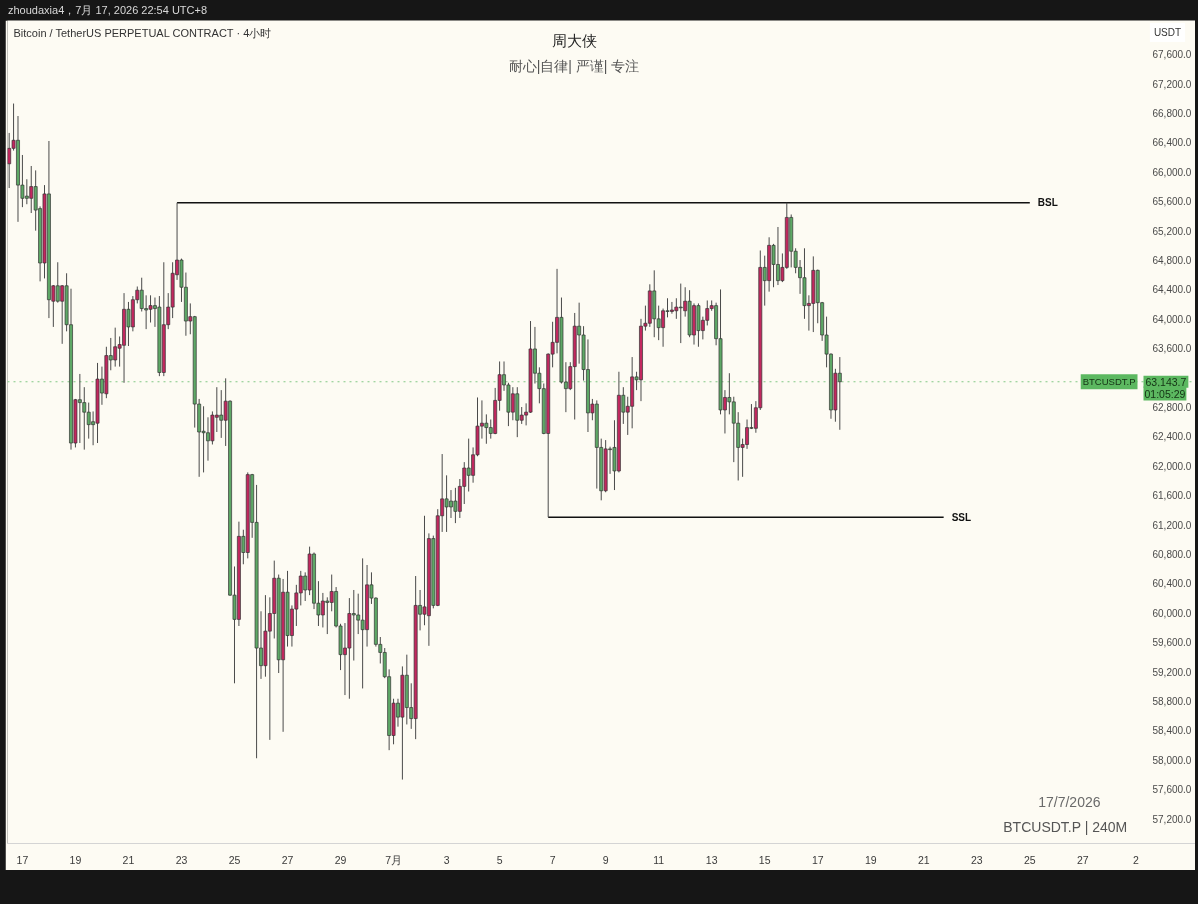  Describe the element at coordinates (1172, 554) in the screenshot. I see `y-tick-label: 60,800.0` at that location.